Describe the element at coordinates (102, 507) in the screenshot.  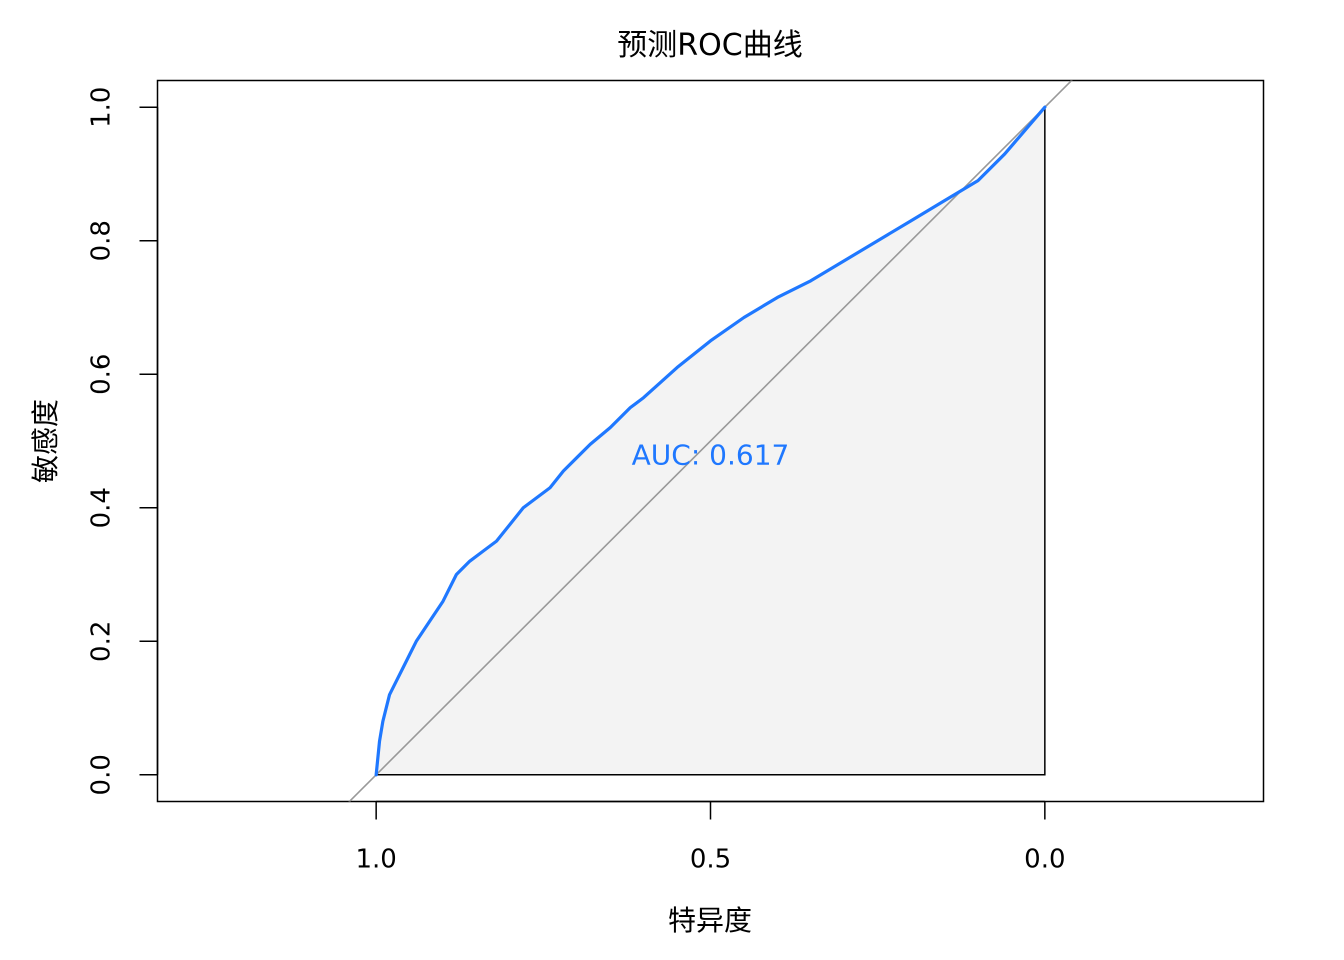
I see `y-tick-label: 0.4` at that location.